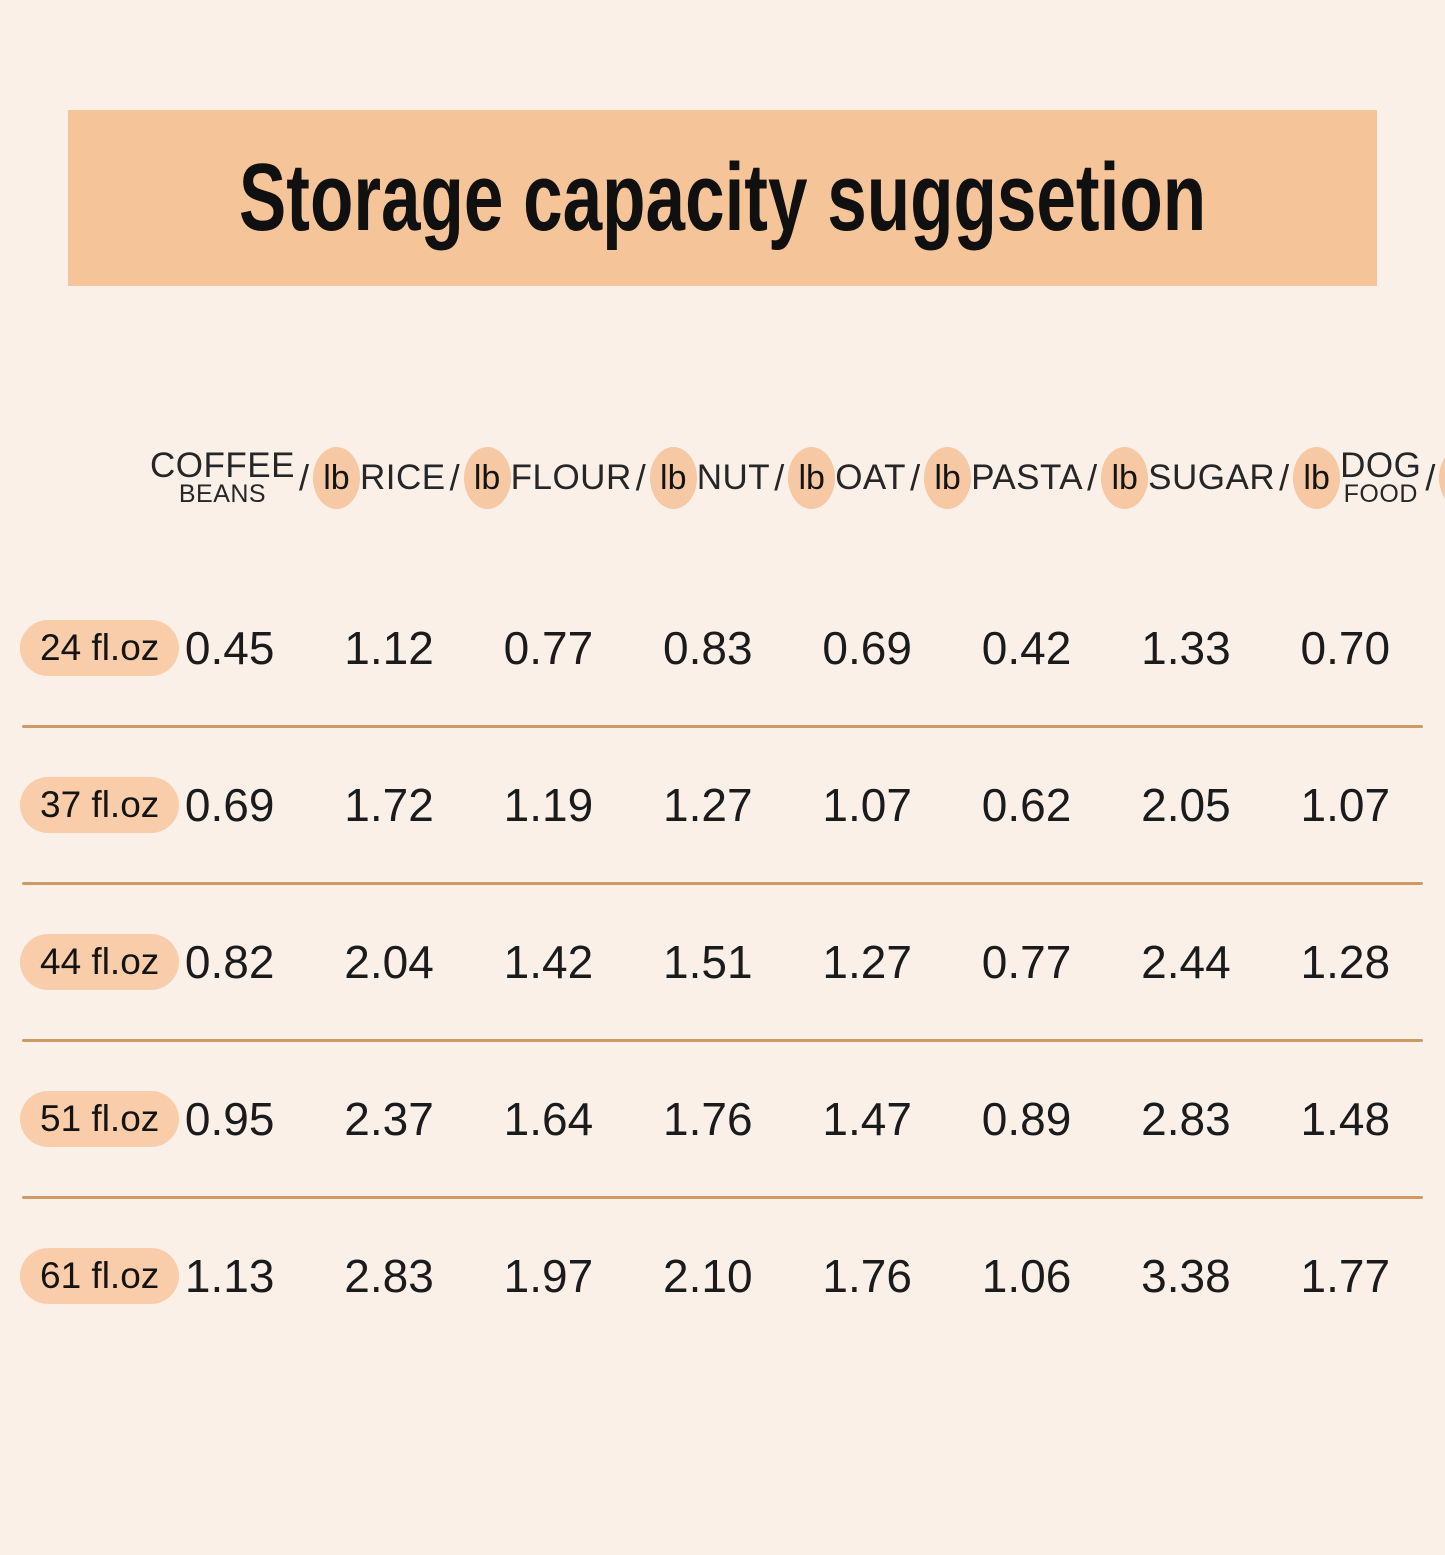  Describe the element at coordinates (548, 805) in the screenshot. I see `cell-value: 1.19` at that location.